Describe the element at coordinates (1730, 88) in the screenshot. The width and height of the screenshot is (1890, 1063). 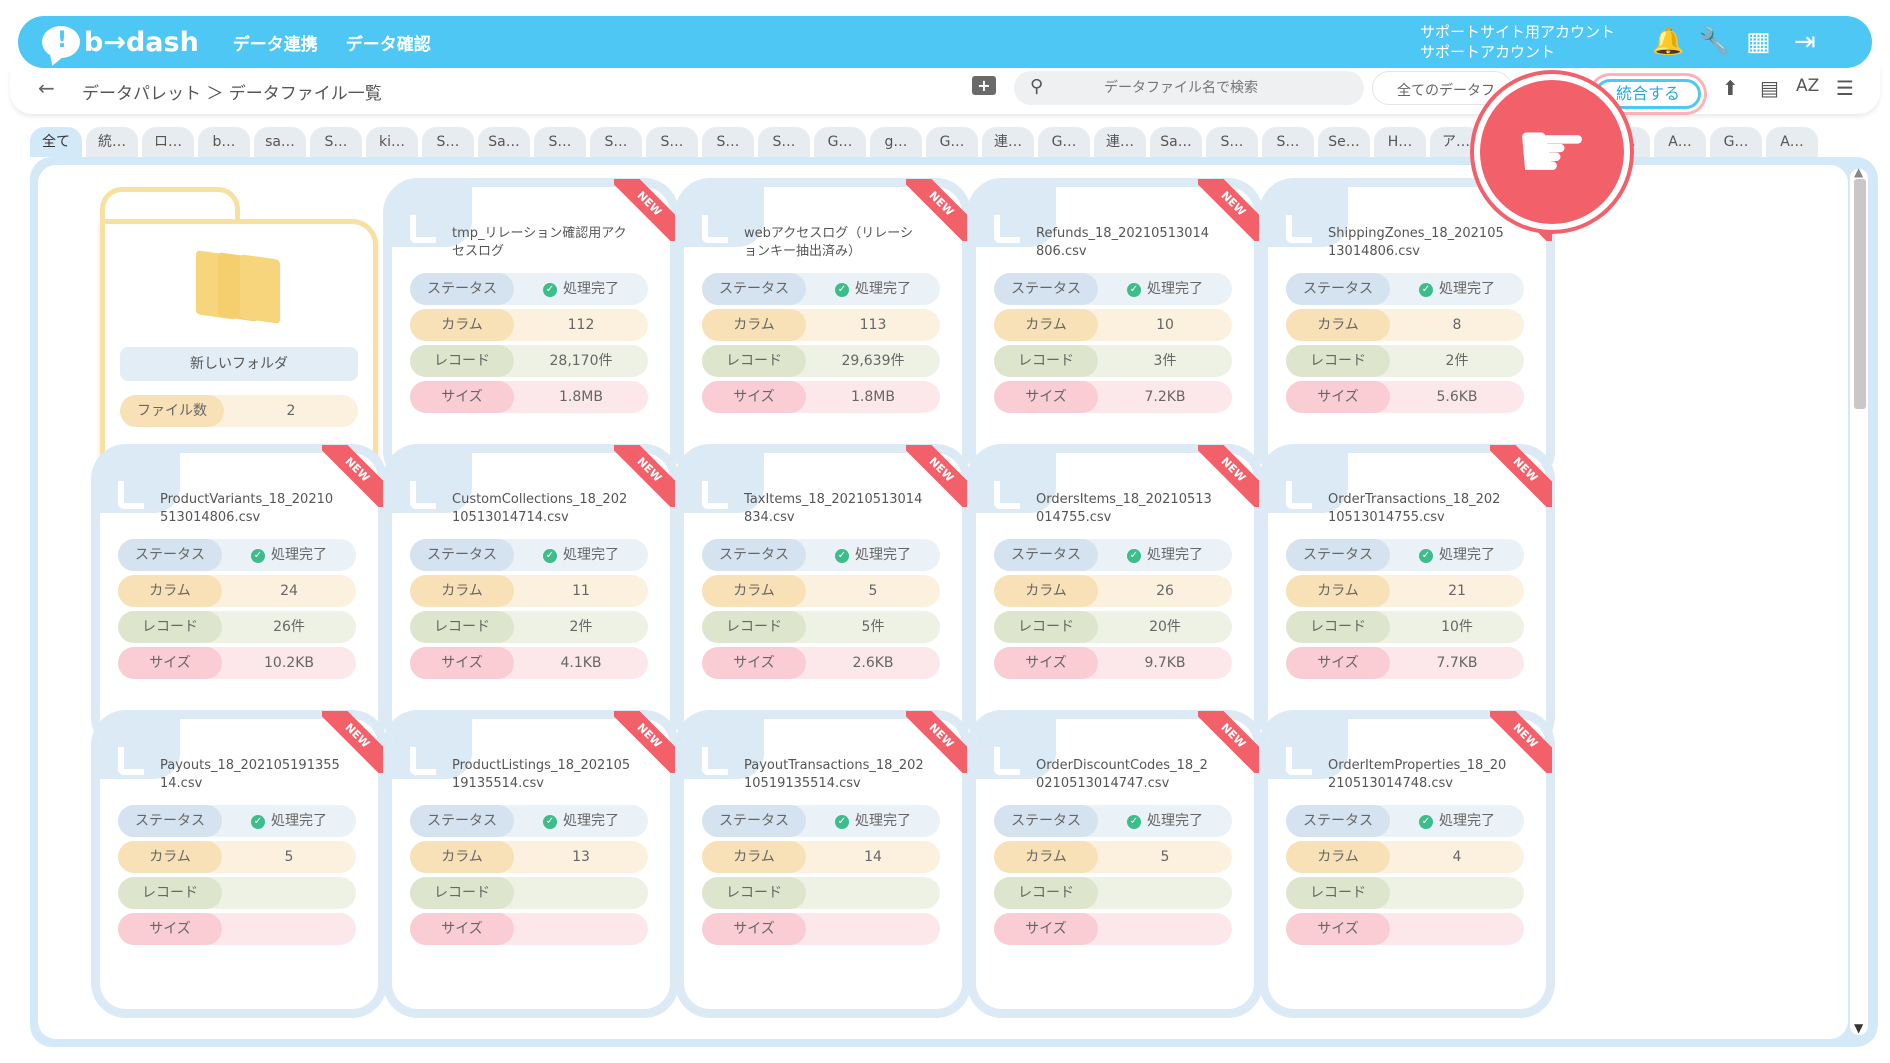
I see `upload-icon: ⬆` at that location.